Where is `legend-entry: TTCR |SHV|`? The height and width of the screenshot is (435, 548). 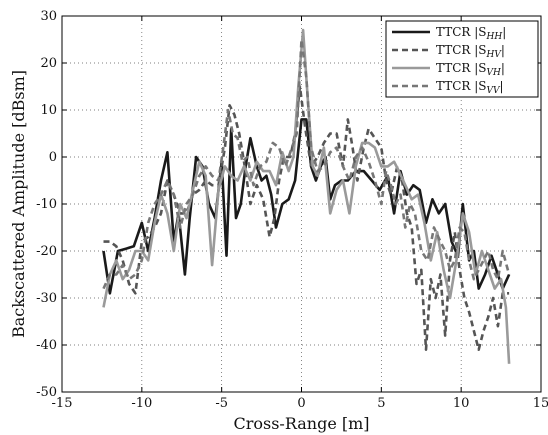
legend-entry: TTCR |SHV| is located at coordinates (470, 51).